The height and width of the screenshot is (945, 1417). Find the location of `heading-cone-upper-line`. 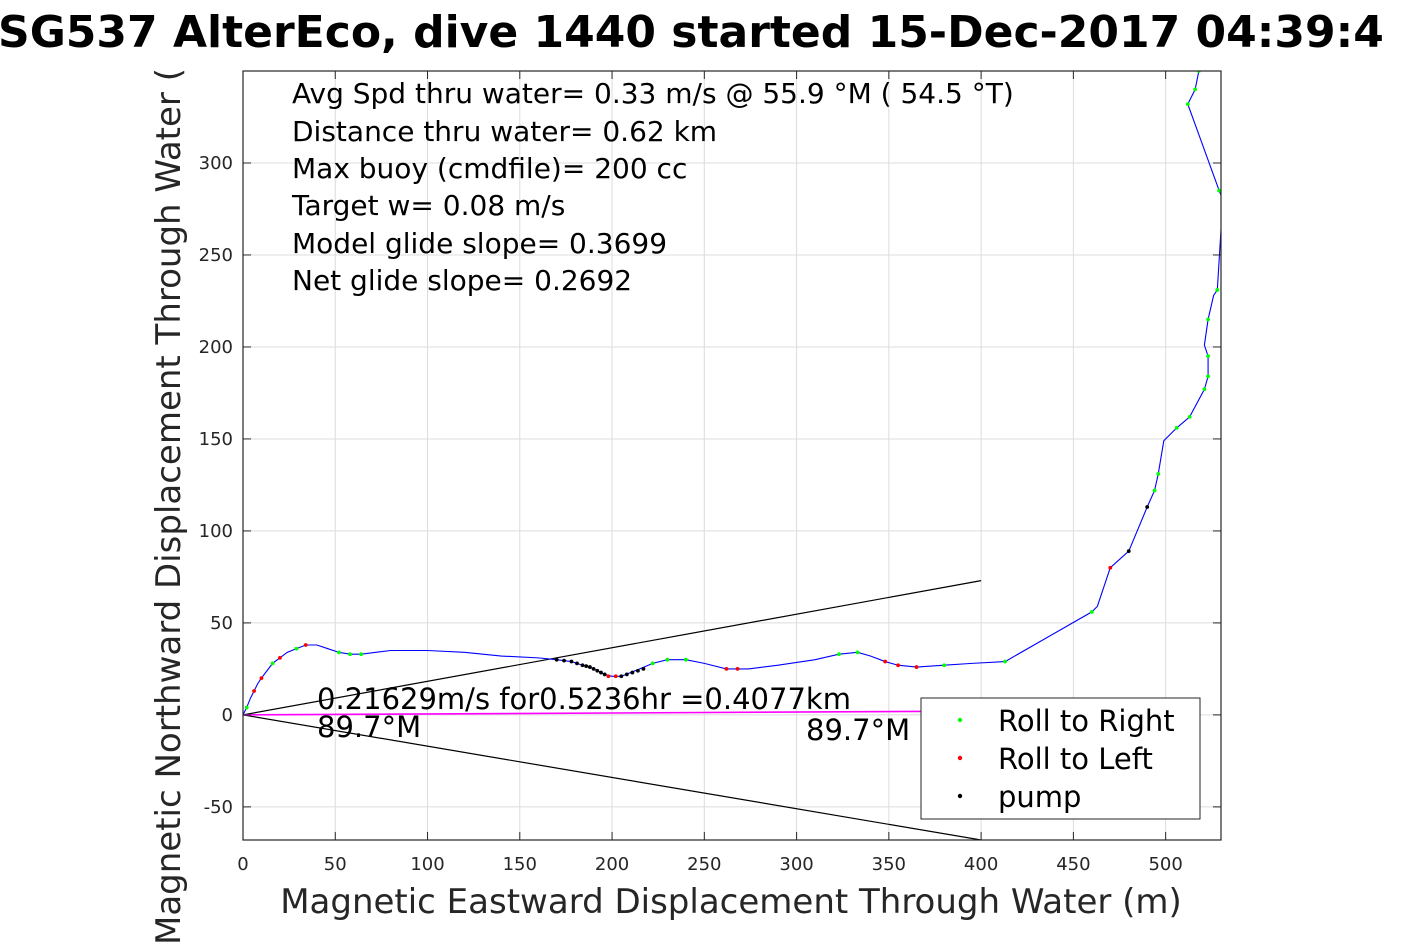

heading-cone-upper-line is located at coordinates (612, 648).